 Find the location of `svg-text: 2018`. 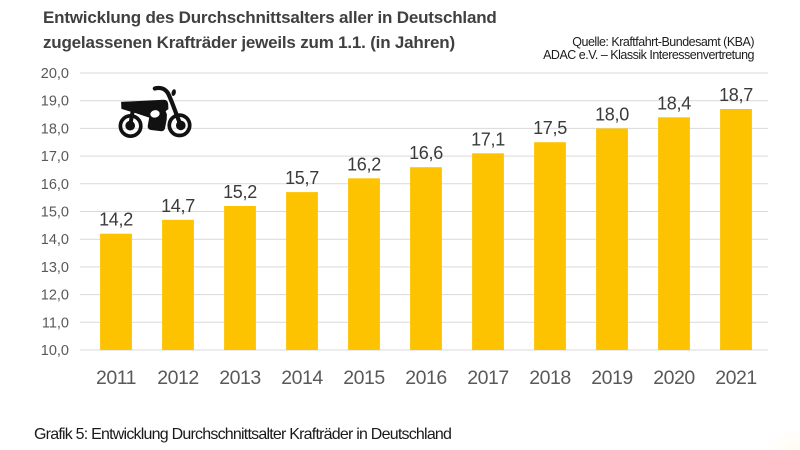

svg-text: 2018 is located at coordinates (549, 378).